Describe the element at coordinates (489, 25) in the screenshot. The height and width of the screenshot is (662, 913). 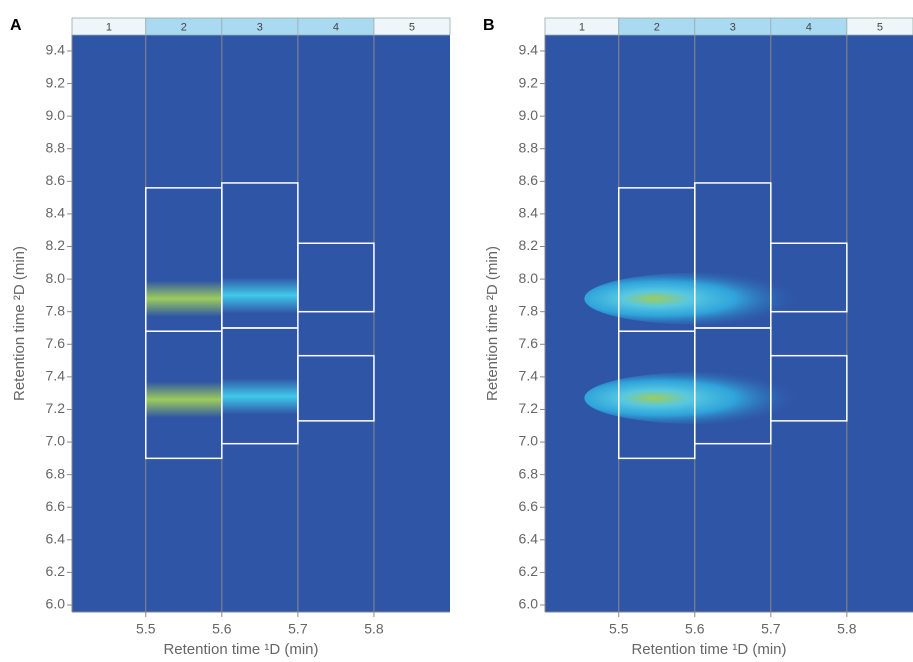
I see `panel-label: B` at that location.